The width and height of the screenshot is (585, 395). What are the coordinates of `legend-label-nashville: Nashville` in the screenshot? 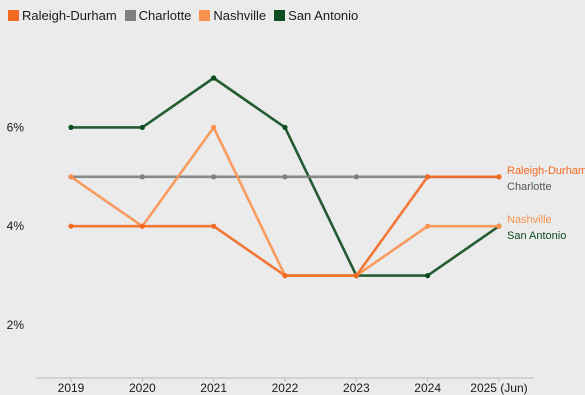 It's located at (240, 15).